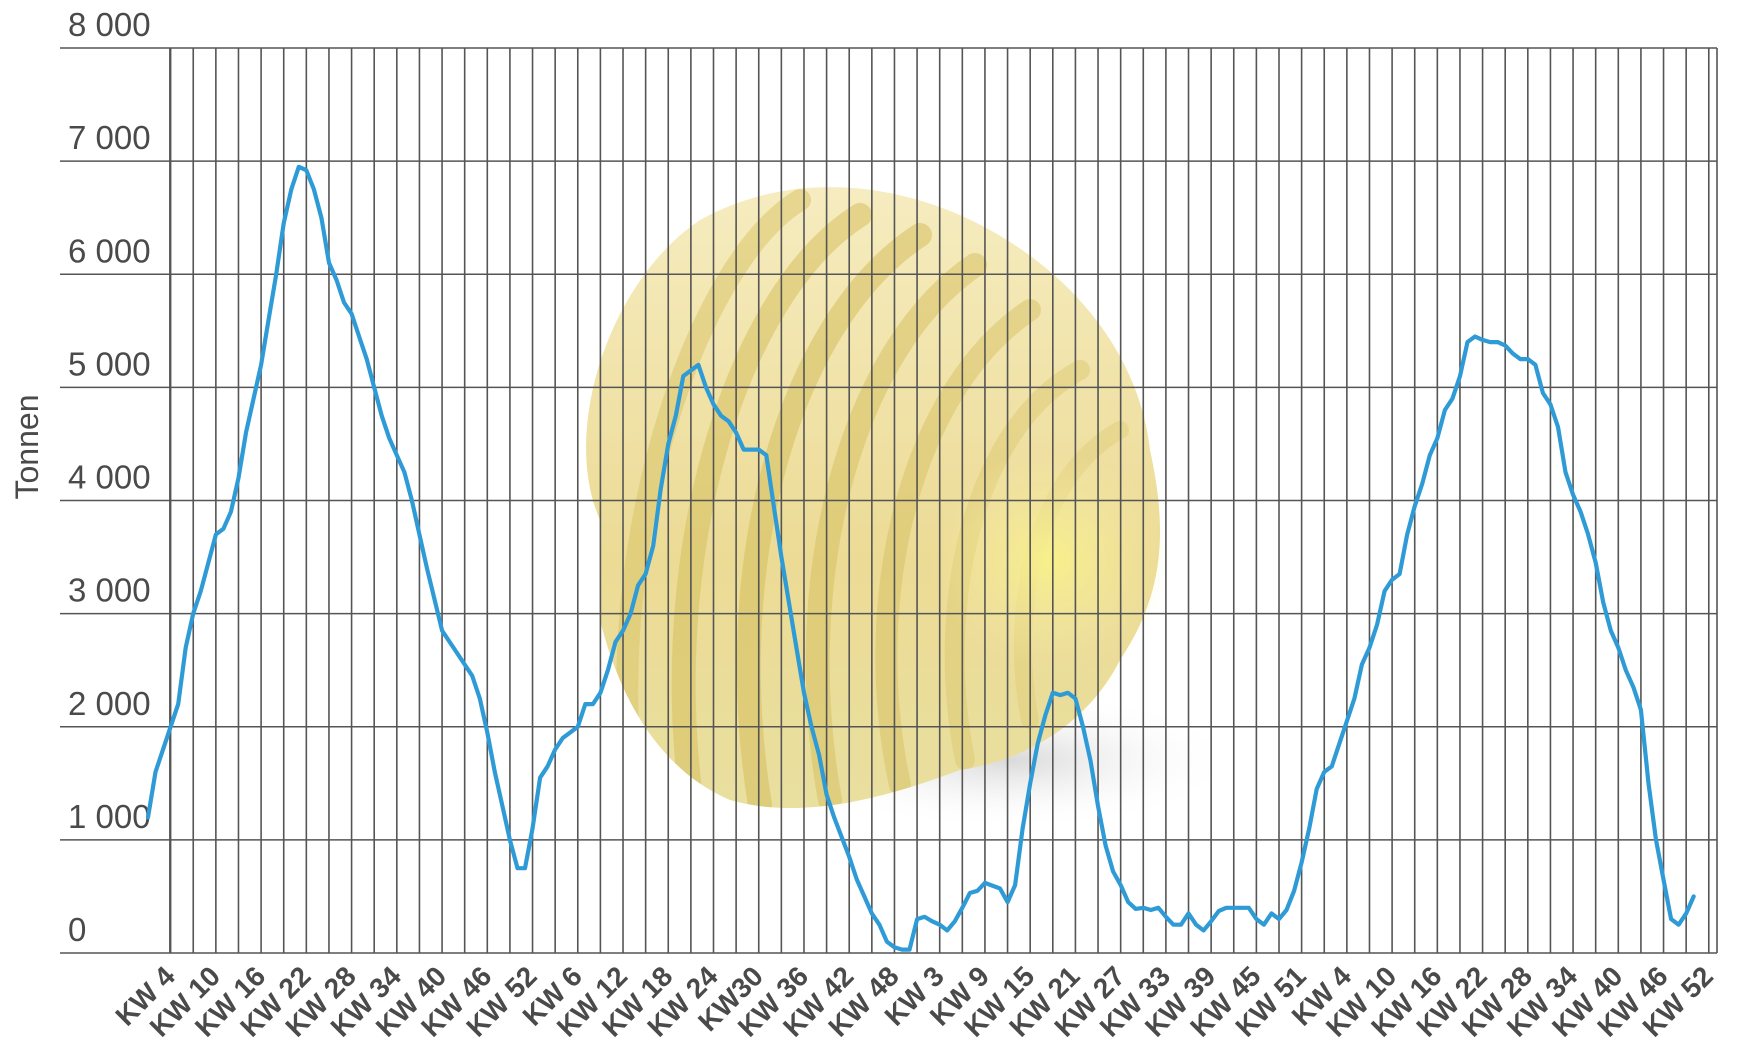 The width and height of the screenshot is (1743, 1054). I want to click on y-tick-label: 1 000, so click(109, 816).